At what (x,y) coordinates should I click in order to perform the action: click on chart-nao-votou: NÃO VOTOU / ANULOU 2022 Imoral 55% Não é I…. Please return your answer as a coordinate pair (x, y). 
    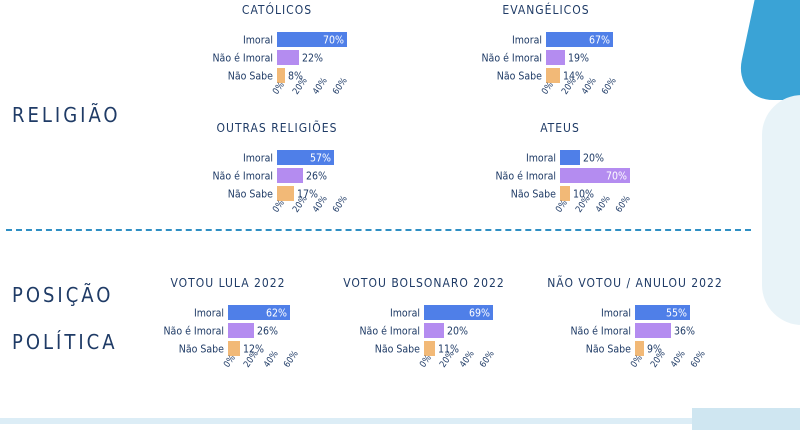
    Looking at the image, I should click on (635, 323).